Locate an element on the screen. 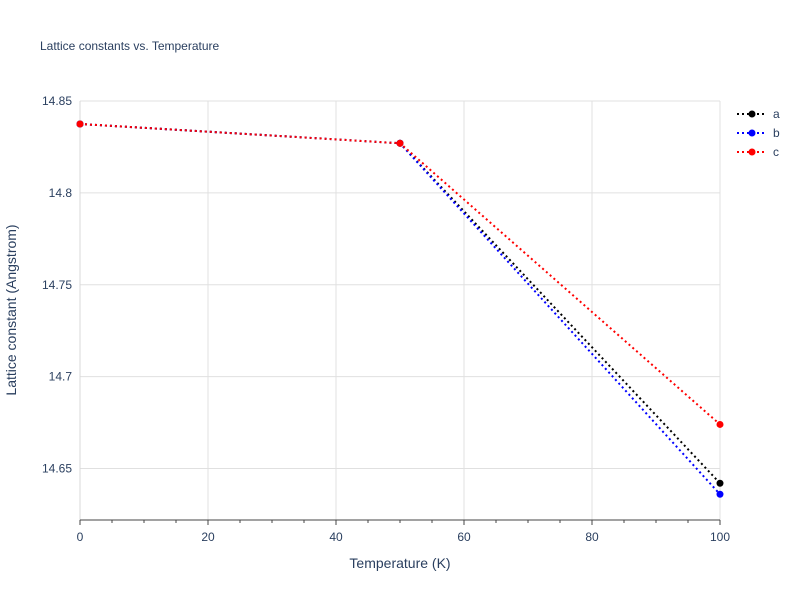  y-tick-group: 14.65 14.7 14.75 14.8 14.85 is located at coordinates (57, 285).